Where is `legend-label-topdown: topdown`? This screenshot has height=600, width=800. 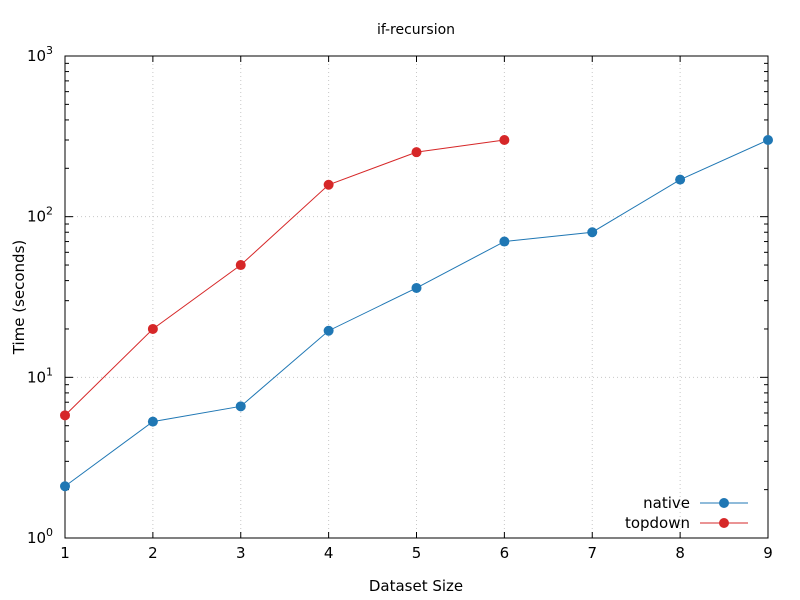 legend-label-topdown: topdown is located at coordinates (657, 523).